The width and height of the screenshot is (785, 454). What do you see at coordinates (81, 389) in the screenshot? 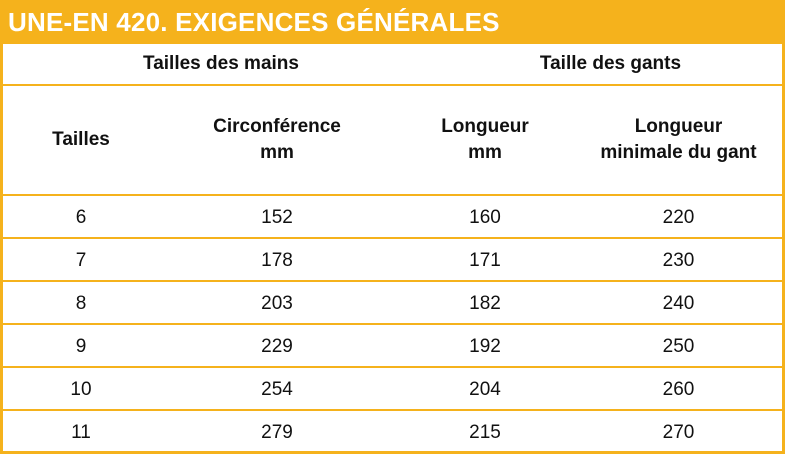
I see `cell-size: 10` at bounding box center [81, 389].